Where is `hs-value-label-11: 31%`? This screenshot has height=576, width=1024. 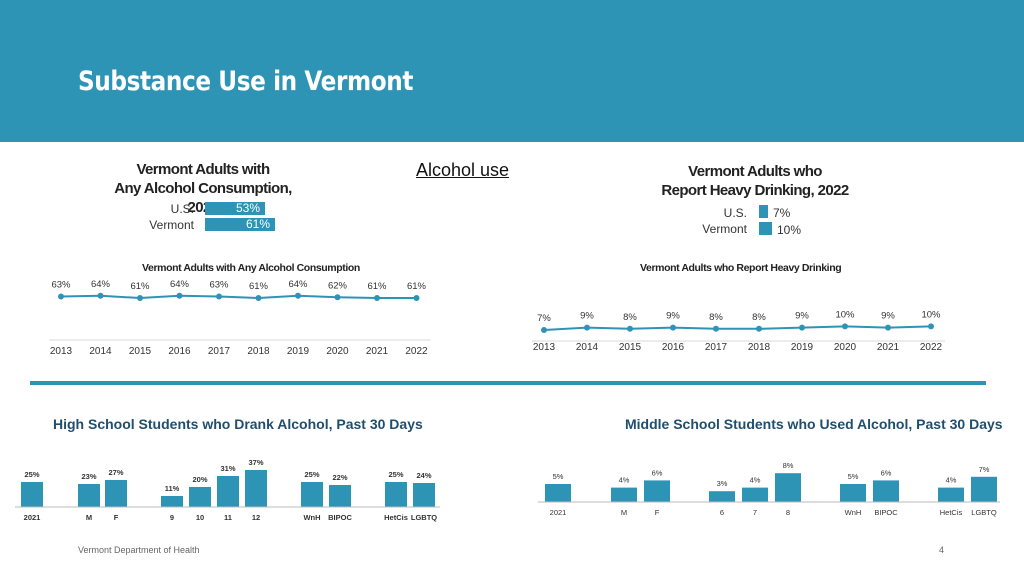 hs-value-label-11: 31% is located at coordinates (227, 468).